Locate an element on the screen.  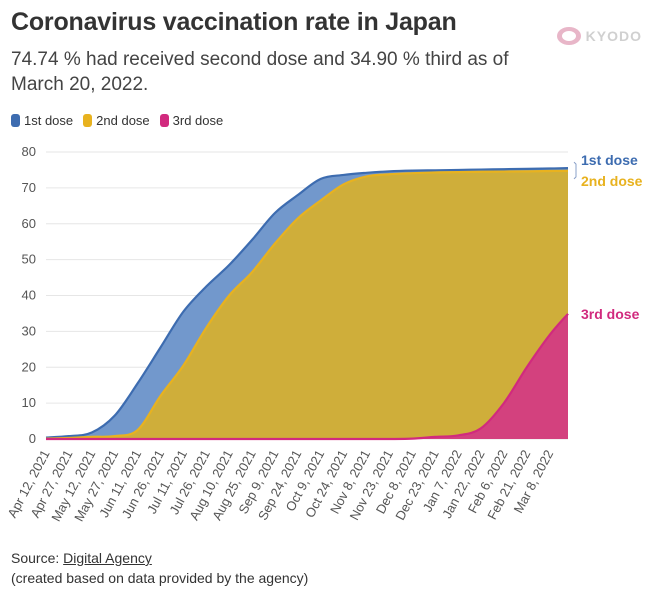
chart-legend: 1st dose 2nd dose 3rd dose is located at coordinates (117, 120).